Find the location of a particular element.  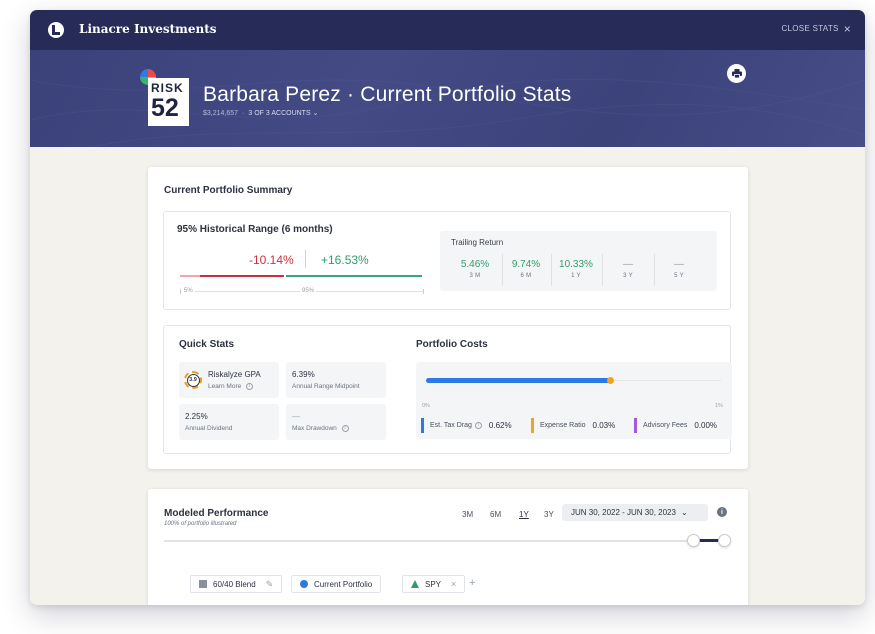

risk-label: RISK is located at coordinates (167, 88).